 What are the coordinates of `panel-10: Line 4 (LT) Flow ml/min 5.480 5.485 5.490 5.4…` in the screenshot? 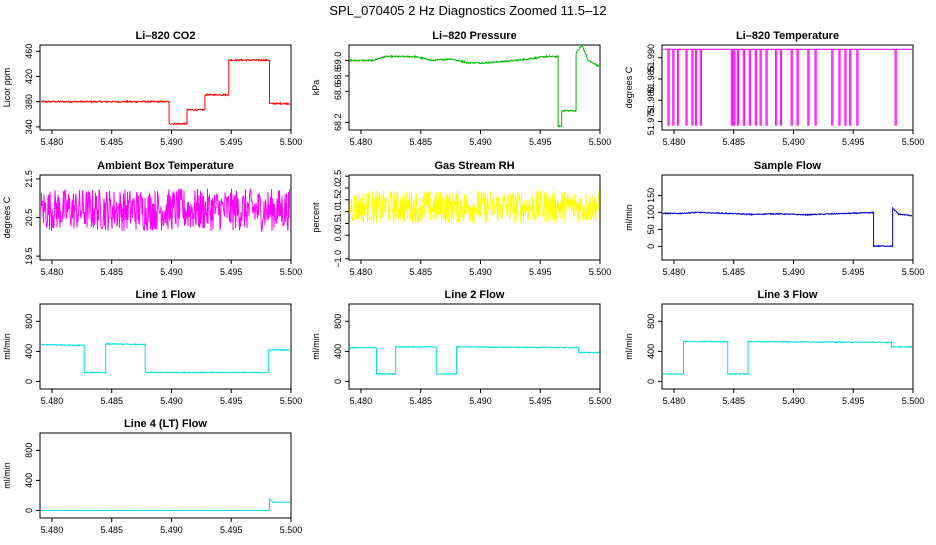 It's located at (152, 476).